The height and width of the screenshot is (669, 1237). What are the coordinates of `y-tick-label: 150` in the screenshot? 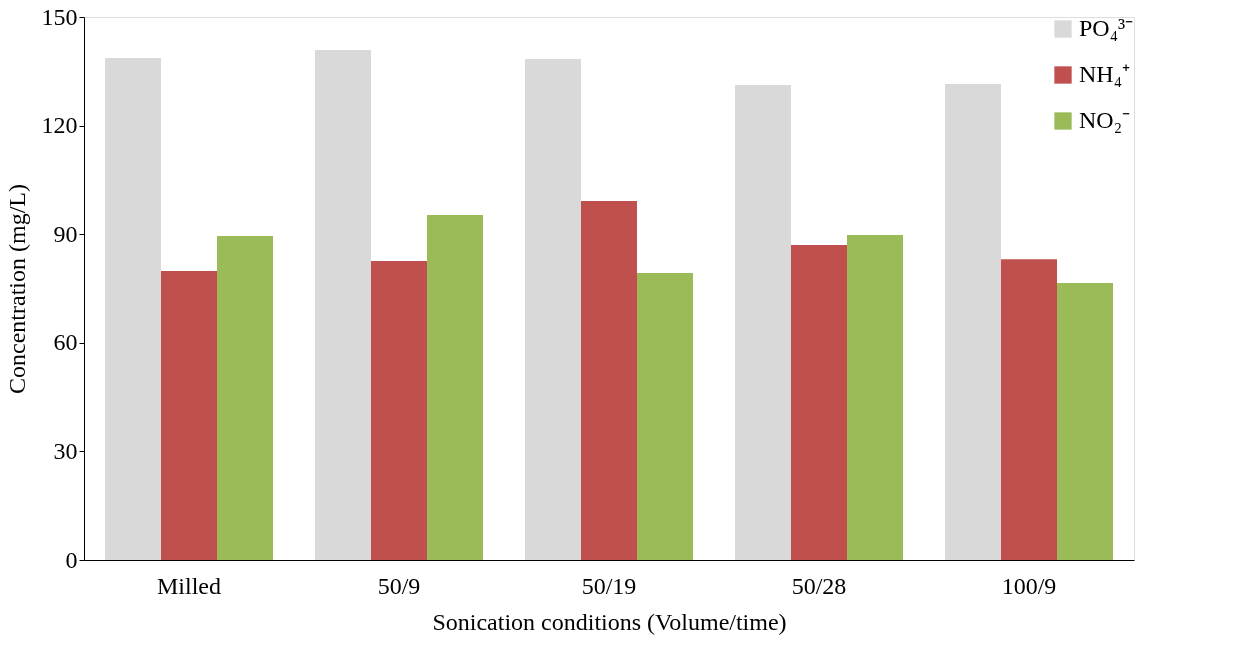 It's located at (59, 16).